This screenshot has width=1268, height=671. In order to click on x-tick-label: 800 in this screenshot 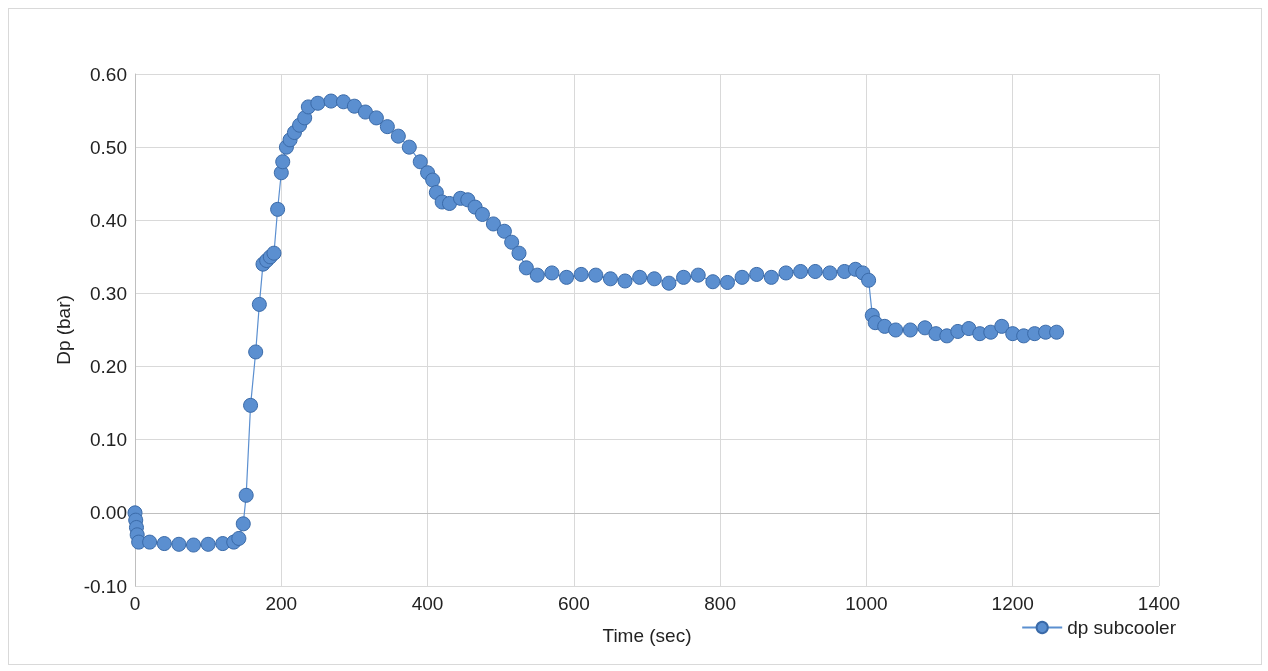, I will do `click(720, 603)`.